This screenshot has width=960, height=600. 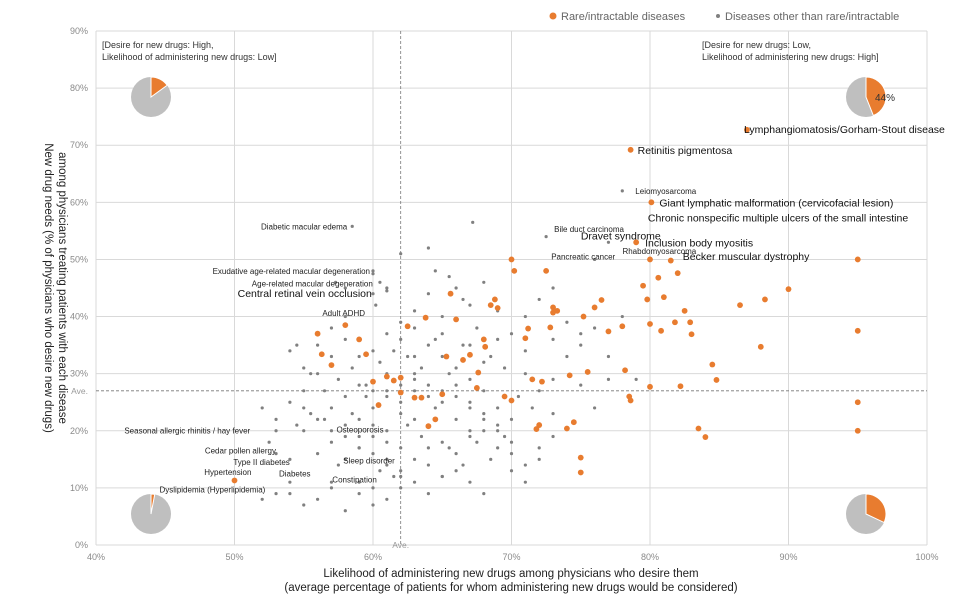 What do you see at coordinates (844, 130) in the screenshot?
I see `point-annotation: Lymphangiomatosis/Gorham-Stout disease` at bounding box center [844, 130].